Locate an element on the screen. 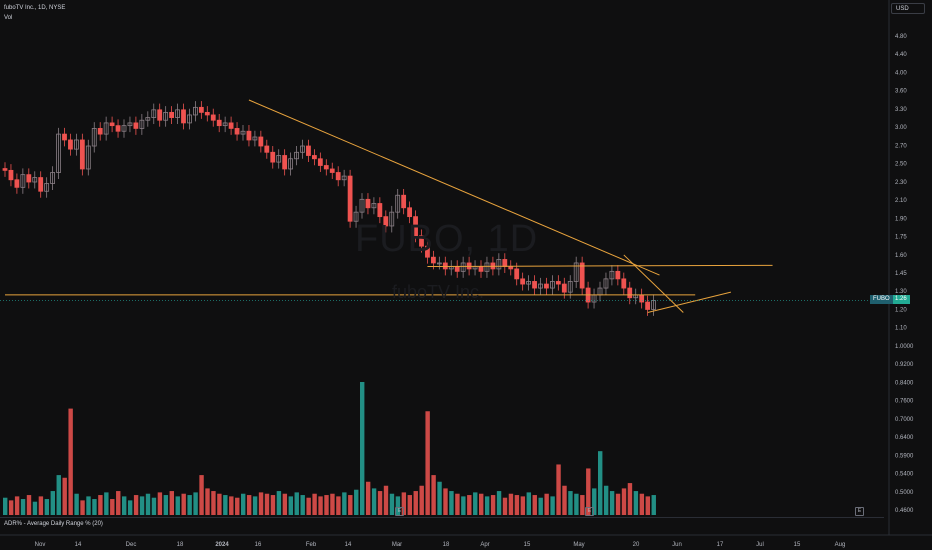 This screenshot has height=550, width=932. time-axis-tick: Feb is located at coordinates (311, 545).